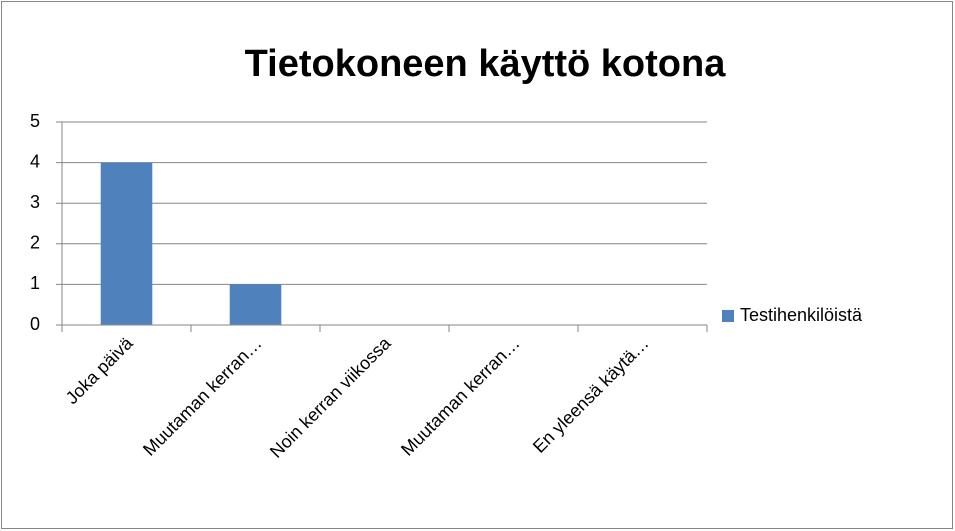 The height and width of the screenshot is (531, 955). I want to click on y-tick-label: 5, so click(35, 121).